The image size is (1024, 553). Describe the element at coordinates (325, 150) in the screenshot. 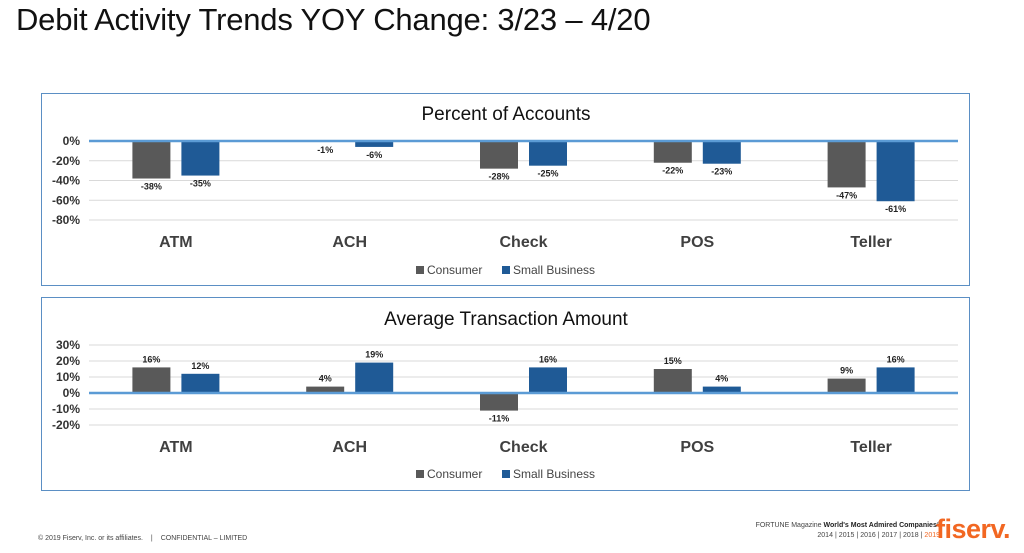

I see `data-label: -1%` at that location.